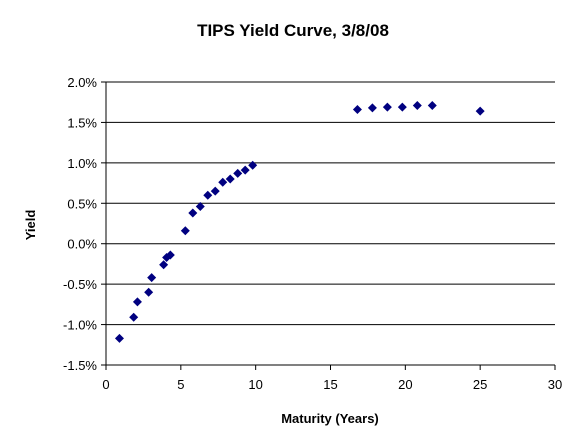  I want to click on y-tick-label: -1.0%, so click(80, 325).